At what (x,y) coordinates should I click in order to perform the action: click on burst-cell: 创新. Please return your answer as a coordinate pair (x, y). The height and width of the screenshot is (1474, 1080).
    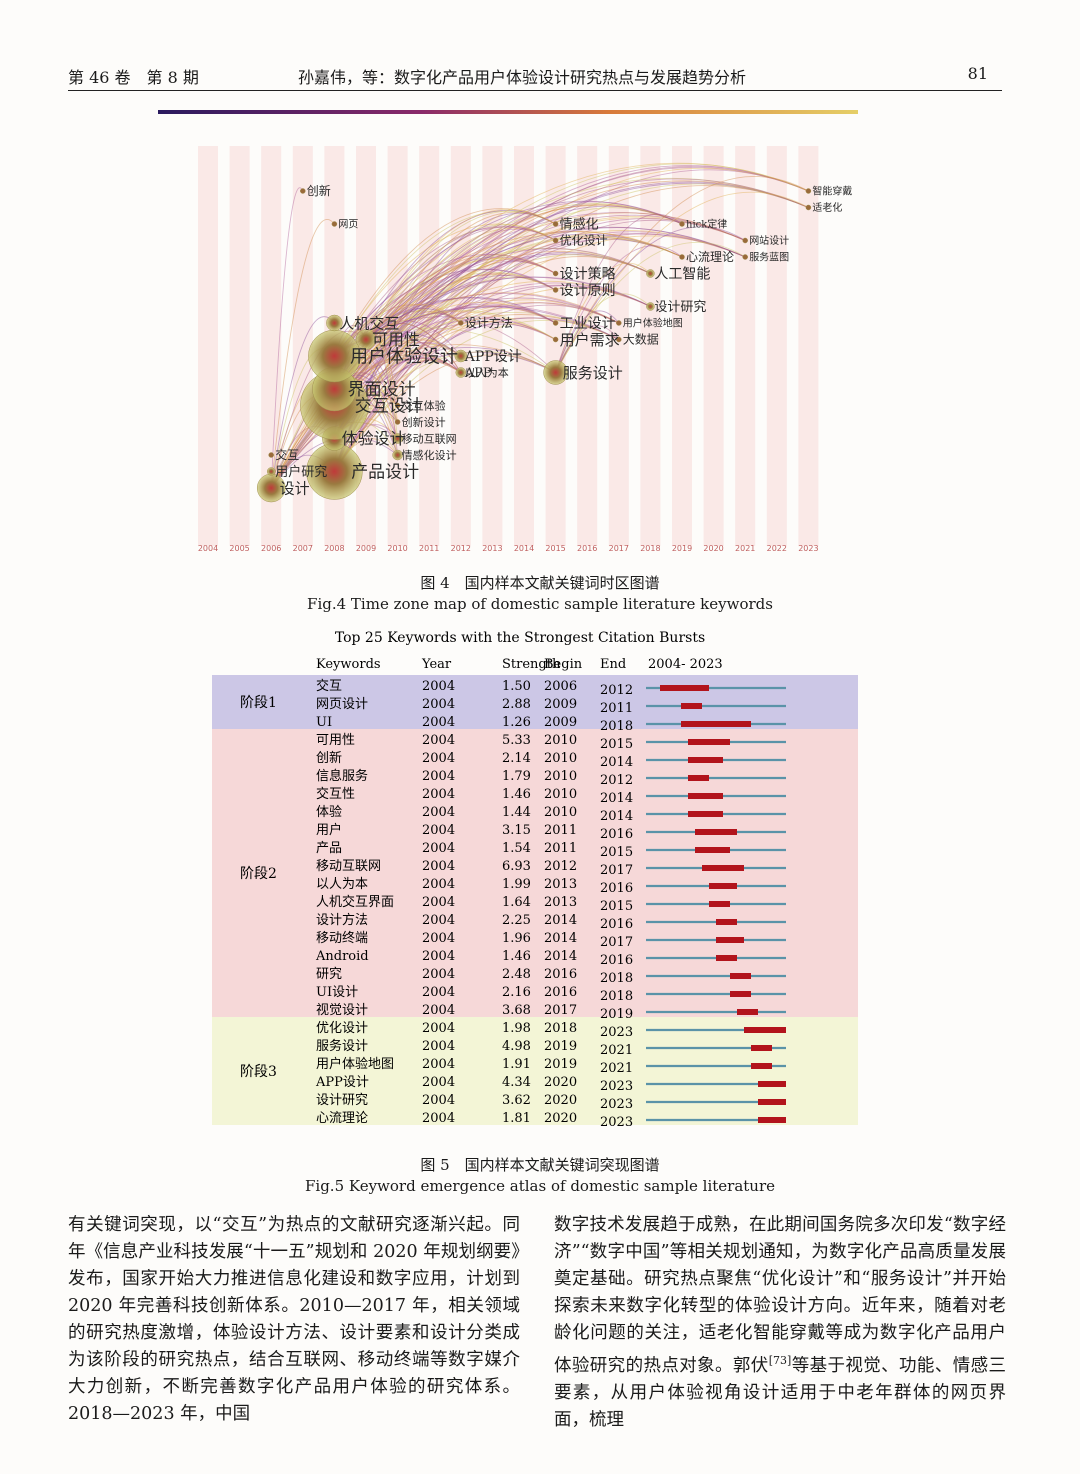
    Looking at the image, I should click on (329, 758).